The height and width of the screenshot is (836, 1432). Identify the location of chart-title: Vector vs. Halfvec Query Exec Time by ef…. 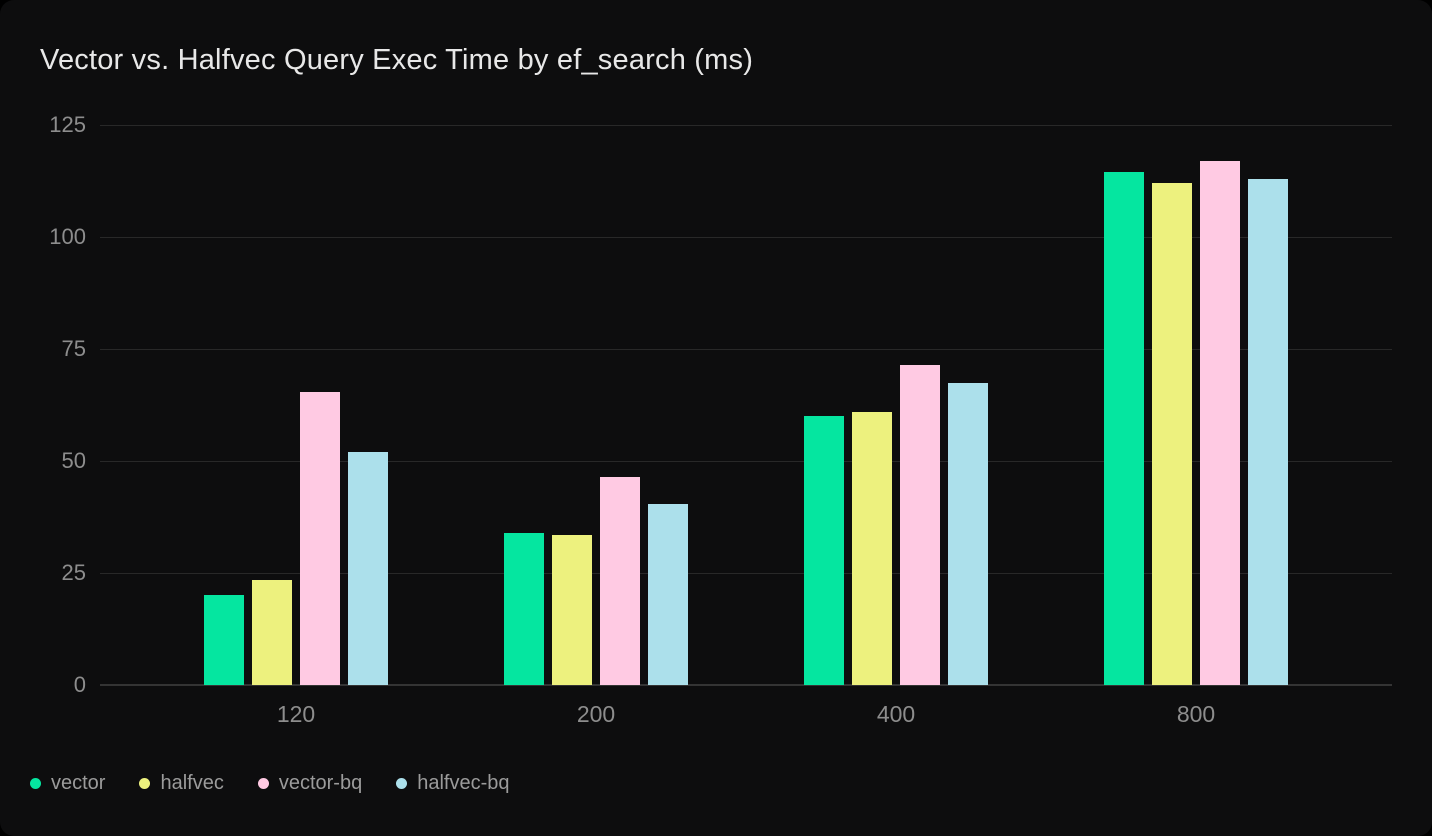
(397, 60).